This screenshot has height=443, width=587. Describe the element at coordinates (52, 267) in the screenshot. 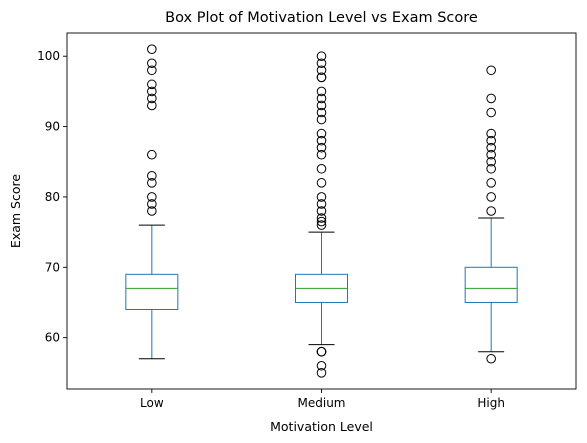

I see `y-tick-label: 70` at that location.